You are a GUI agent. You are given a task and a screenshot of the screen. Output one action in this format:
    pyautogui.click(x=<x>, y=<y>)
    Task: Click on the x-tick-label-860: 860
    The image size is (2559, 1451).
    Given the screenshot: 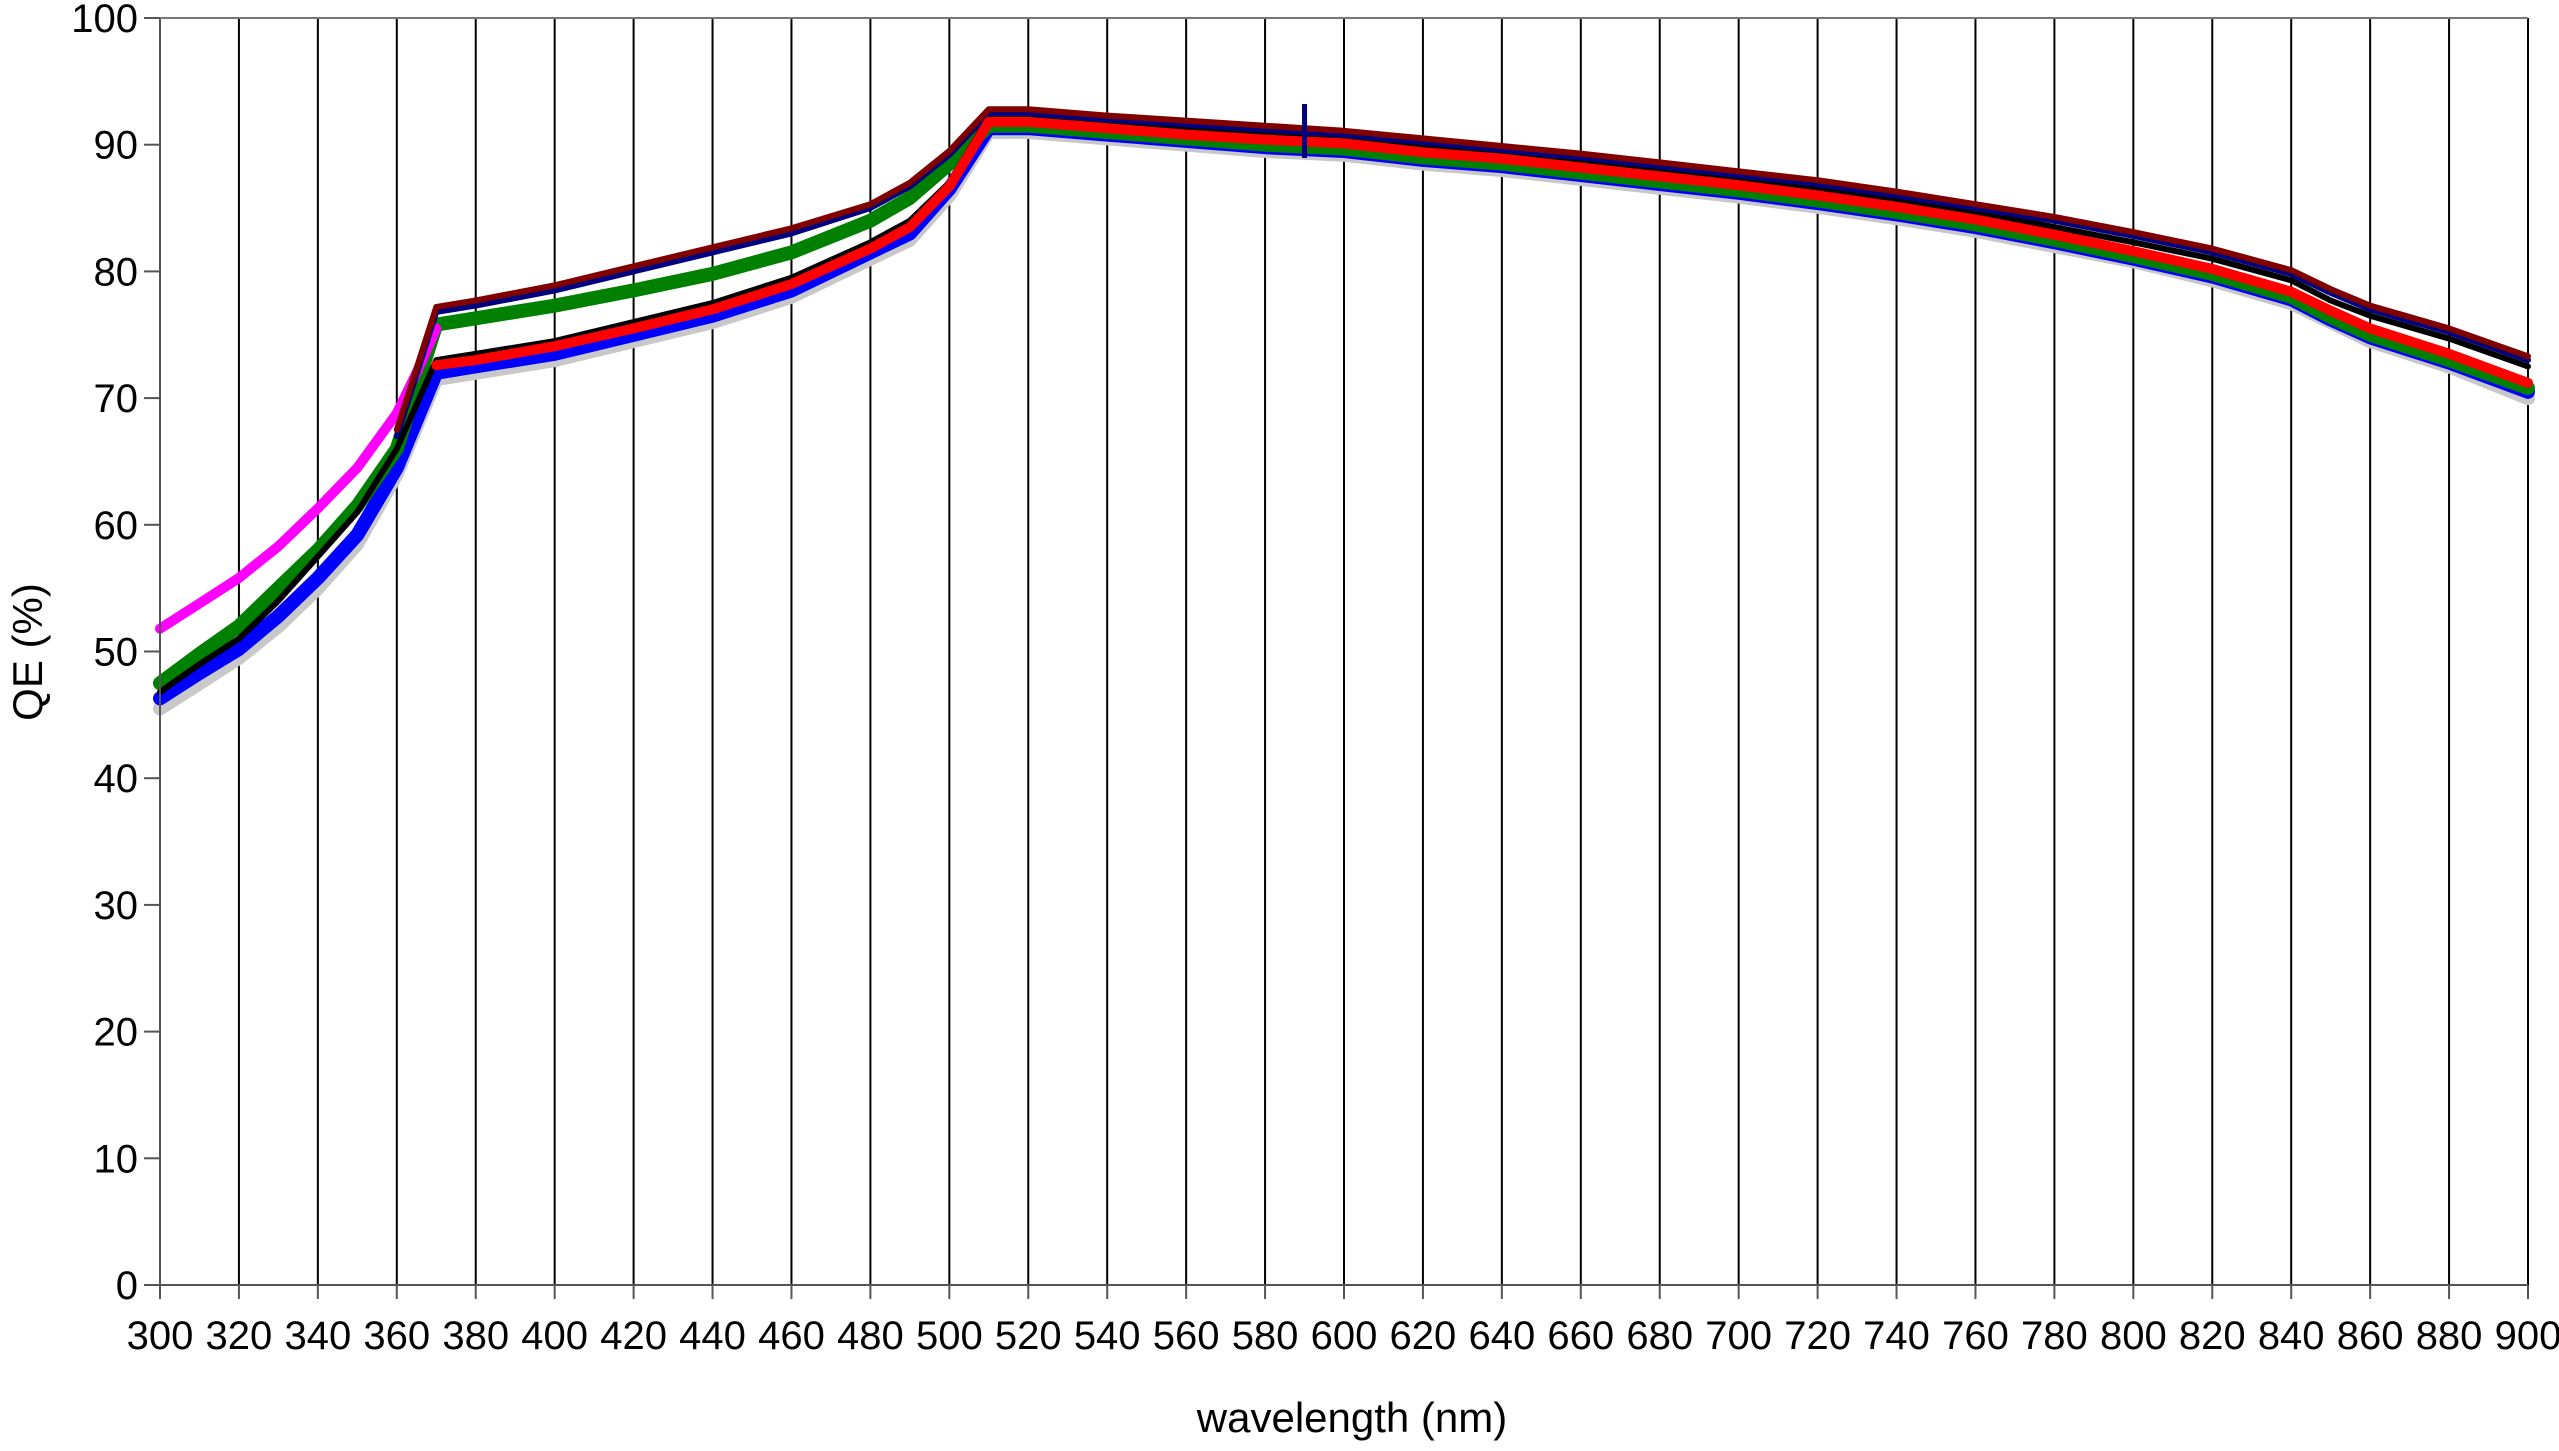 What is the action you would take?
    pyautogui.click(x=2370, y=1336)
    